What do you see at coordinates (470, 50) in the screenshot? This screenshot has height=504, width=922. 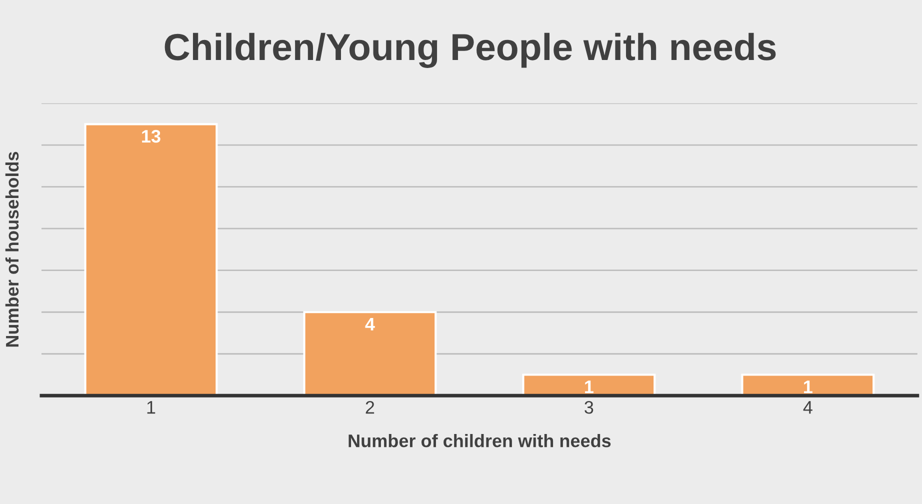 I see `chart-title: Children/Young People with needs` at bounding box center [470, 50].